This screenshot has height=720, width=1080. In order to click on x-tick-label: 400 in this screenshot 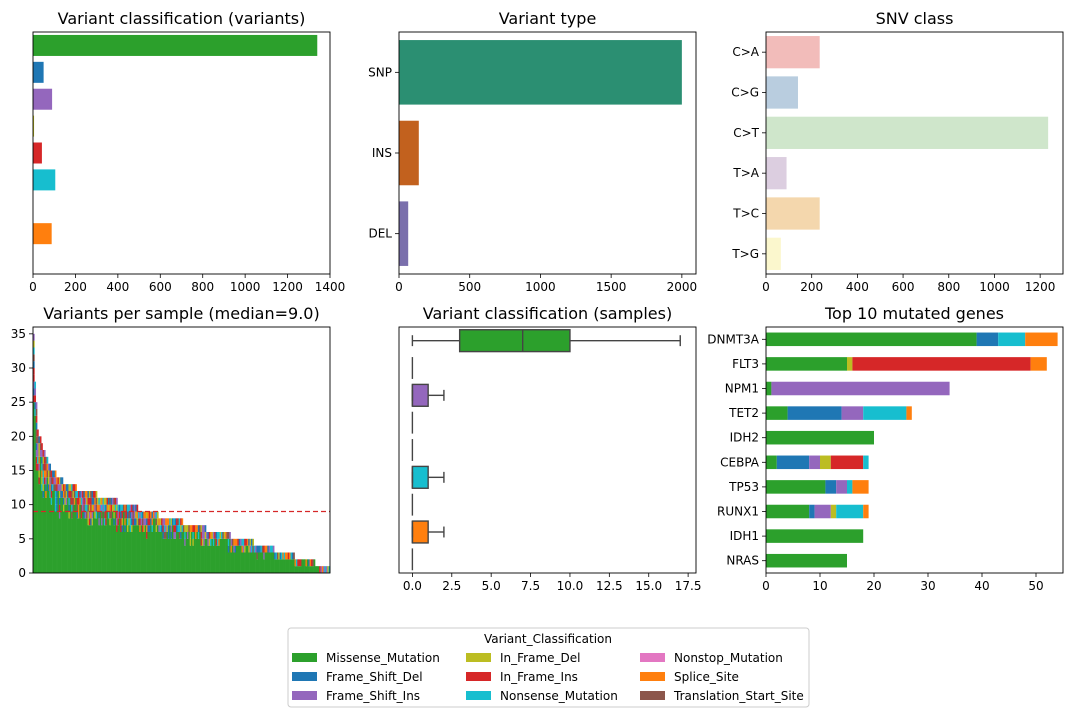, I will do `click(117, 287)`.